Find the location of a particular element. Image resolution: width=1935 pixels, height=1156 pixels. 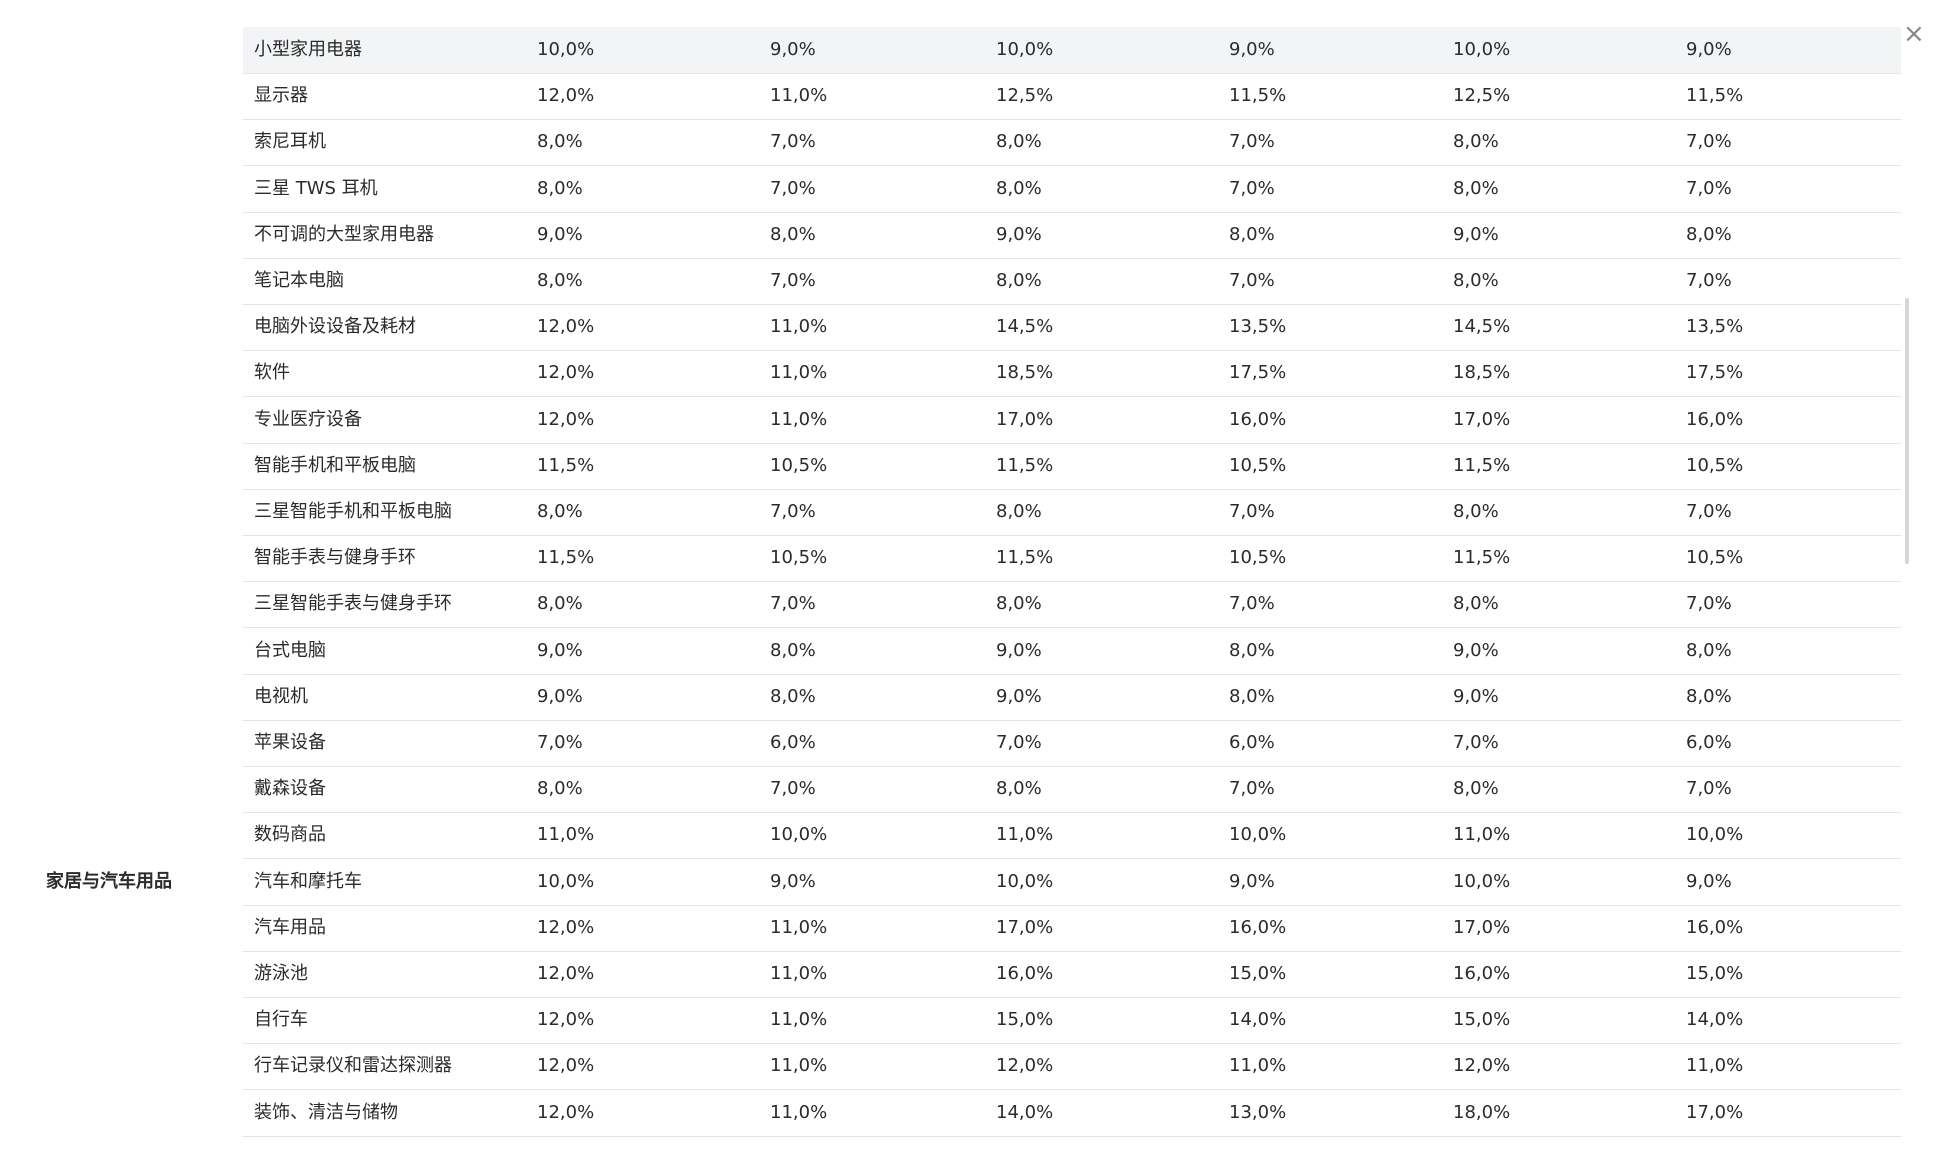

subcategory-cell: 软件 is located at coordinates (272, 373).